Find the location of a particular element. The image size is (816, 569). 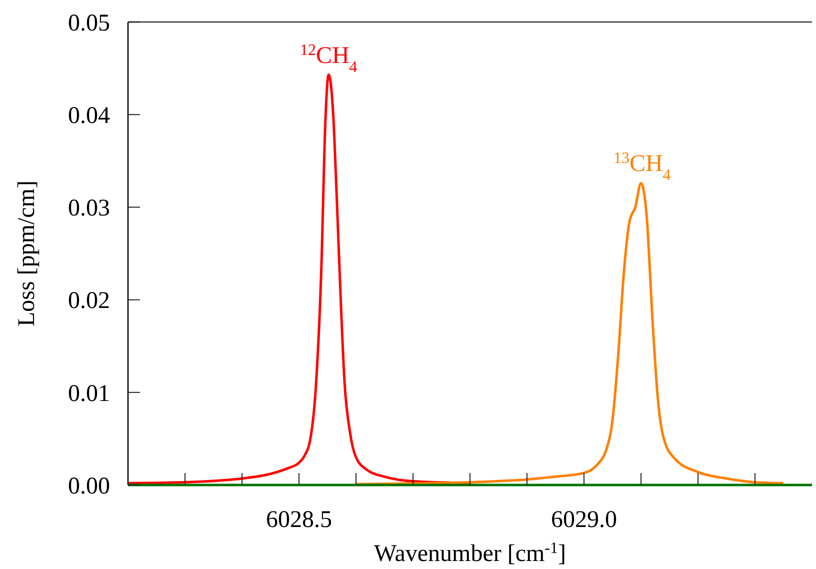

y-tick-label: 0.00 is located at coordinates (89, 486).